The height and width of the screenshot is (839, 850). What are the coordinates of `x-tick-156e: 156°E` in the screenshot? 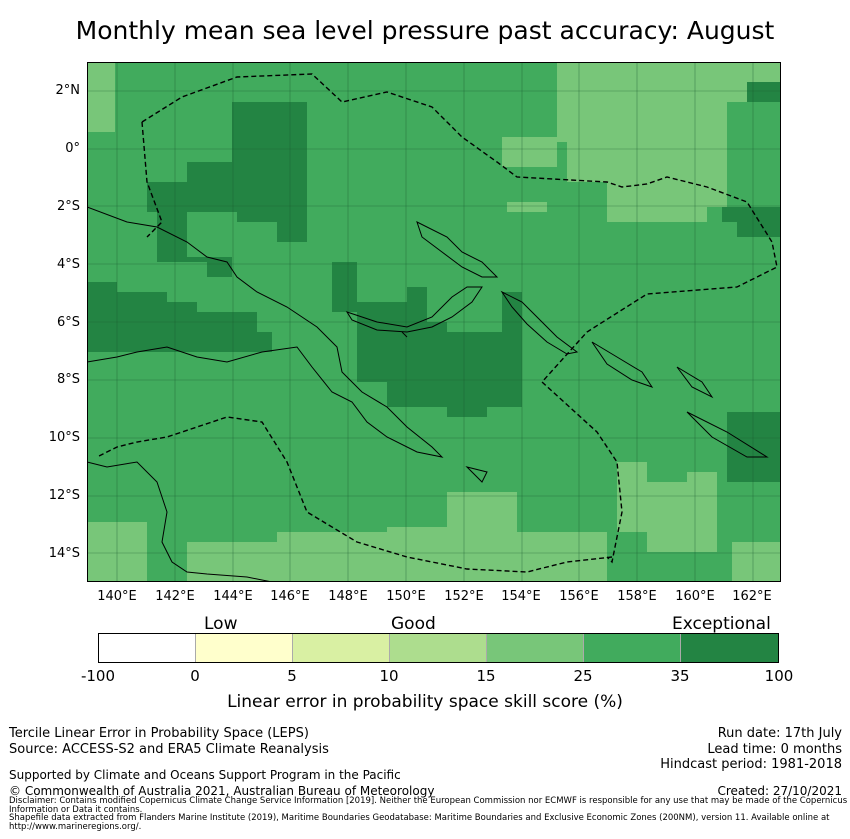 It's located at (579, 596).